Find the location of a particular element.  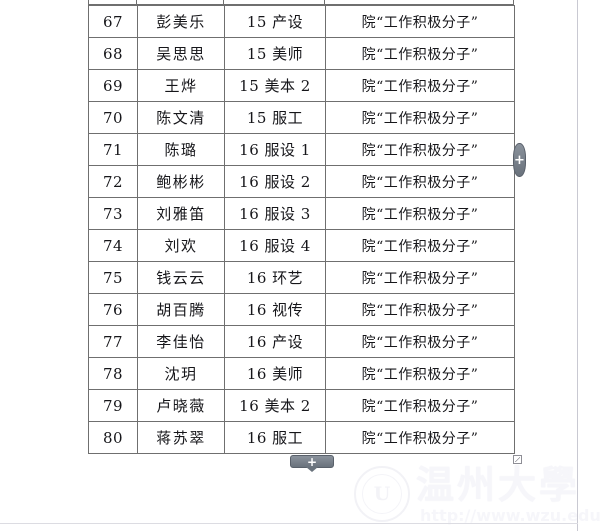

cell-name: 蒋苏翠 is located at coordinates (181, 437).